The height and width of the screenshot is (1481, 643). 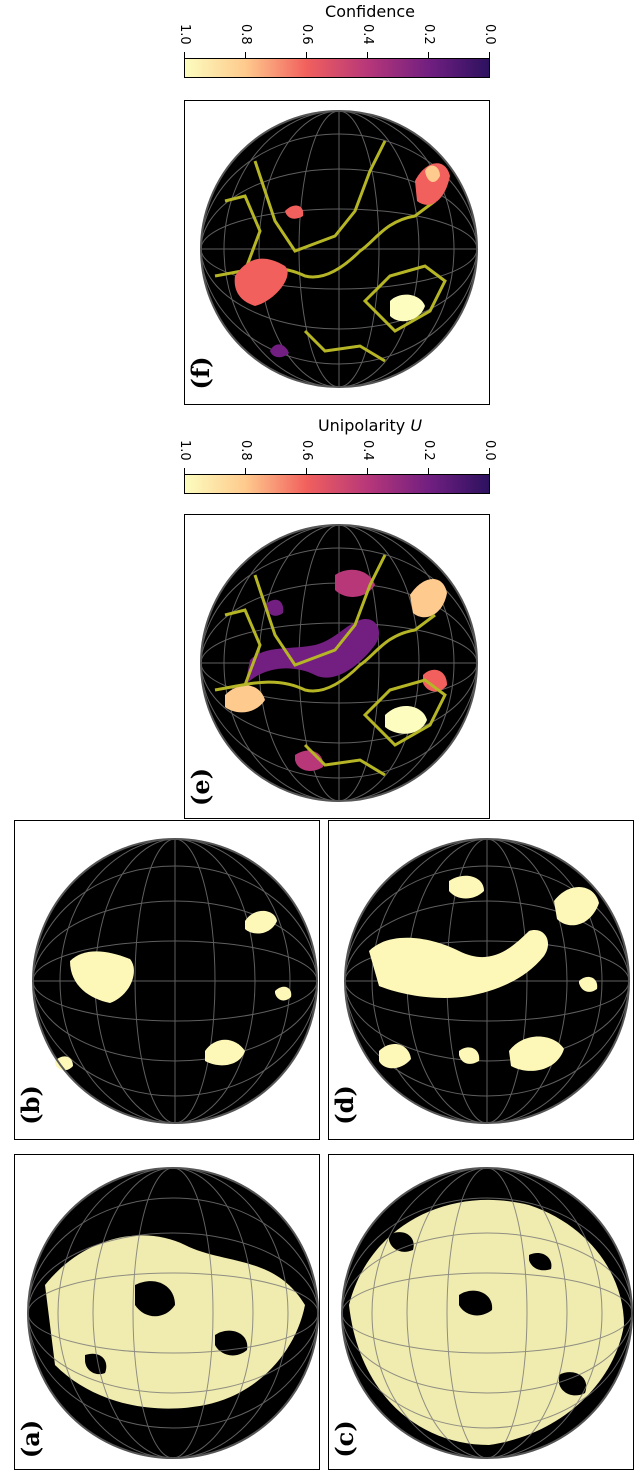 I want to click on confidence-title-text: Confidence, so click(x=370, y=11).